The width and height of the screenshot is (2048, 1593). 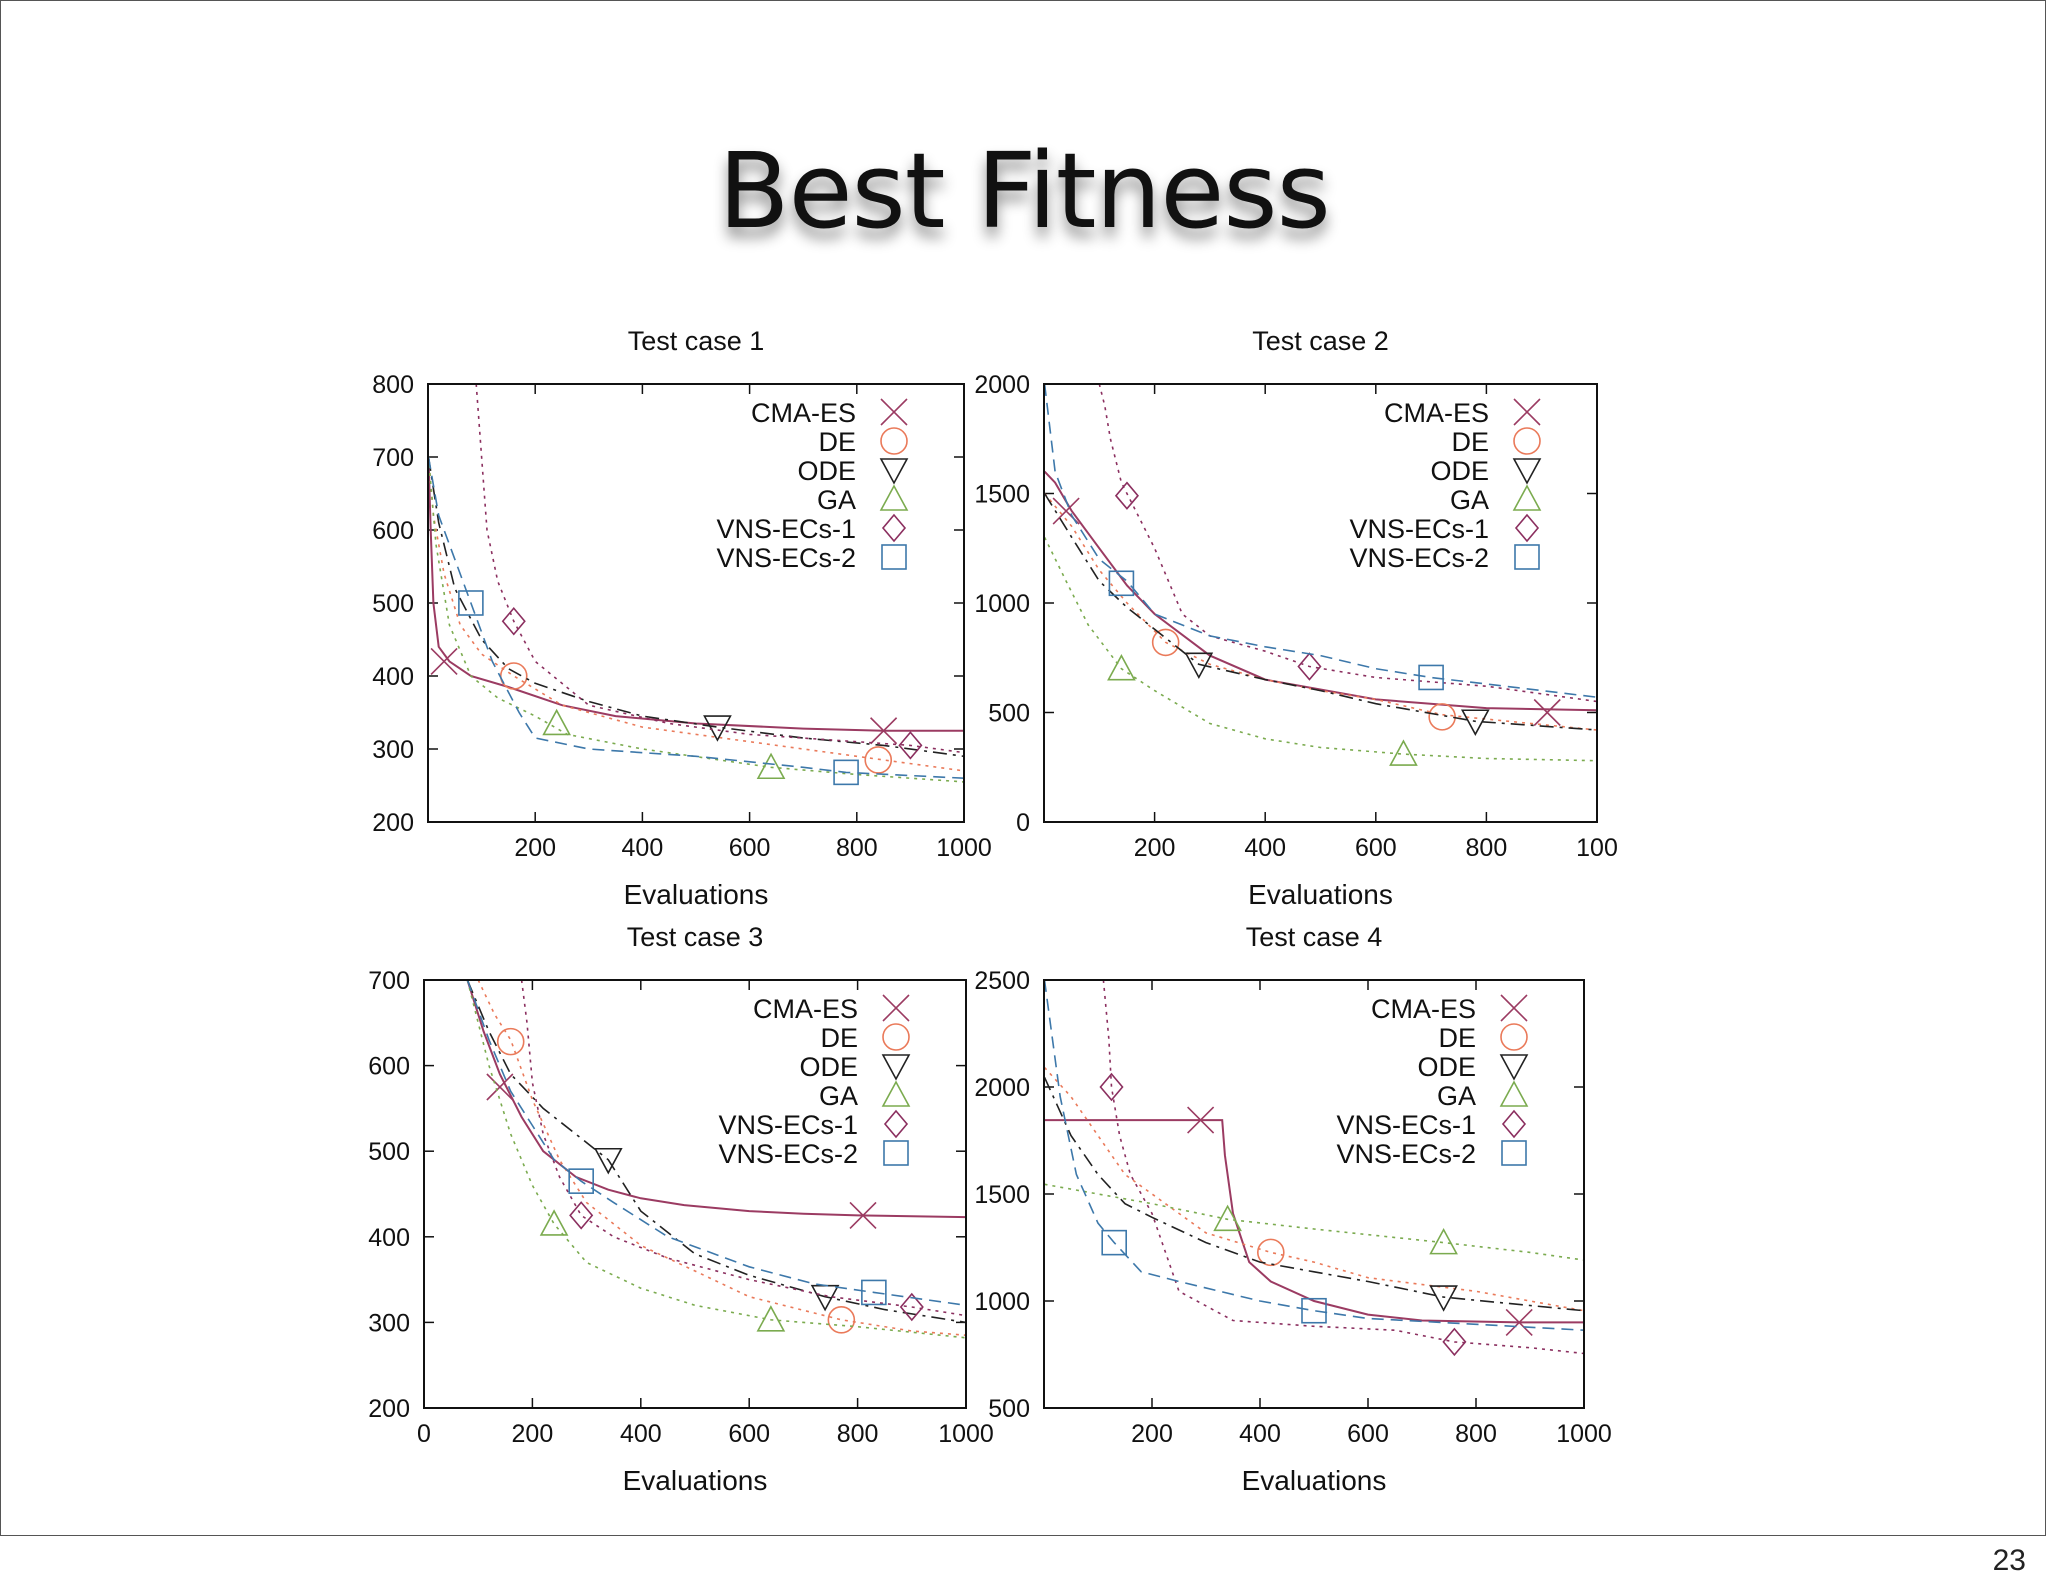 What do you see at coordinates (1320, 341) in the screenshot?
I see `chart-title: Test case 2` at bounding box center [1320, 341].